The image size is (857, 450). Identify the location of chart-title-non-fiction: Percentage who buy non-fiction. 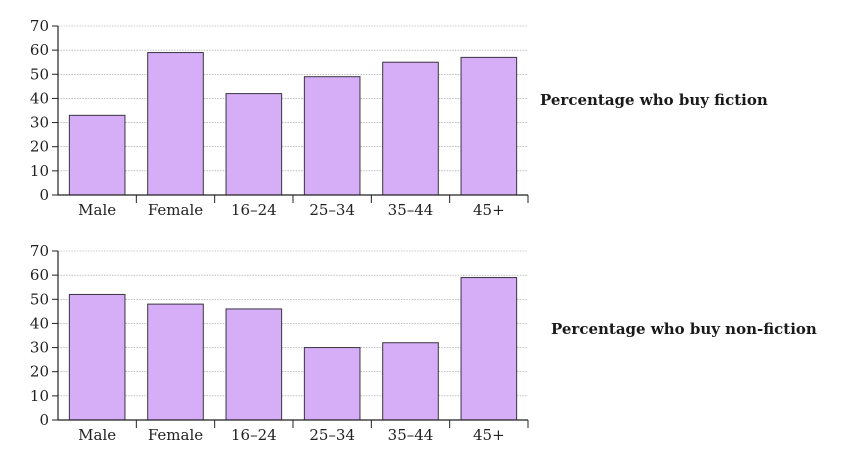
(684, 329).